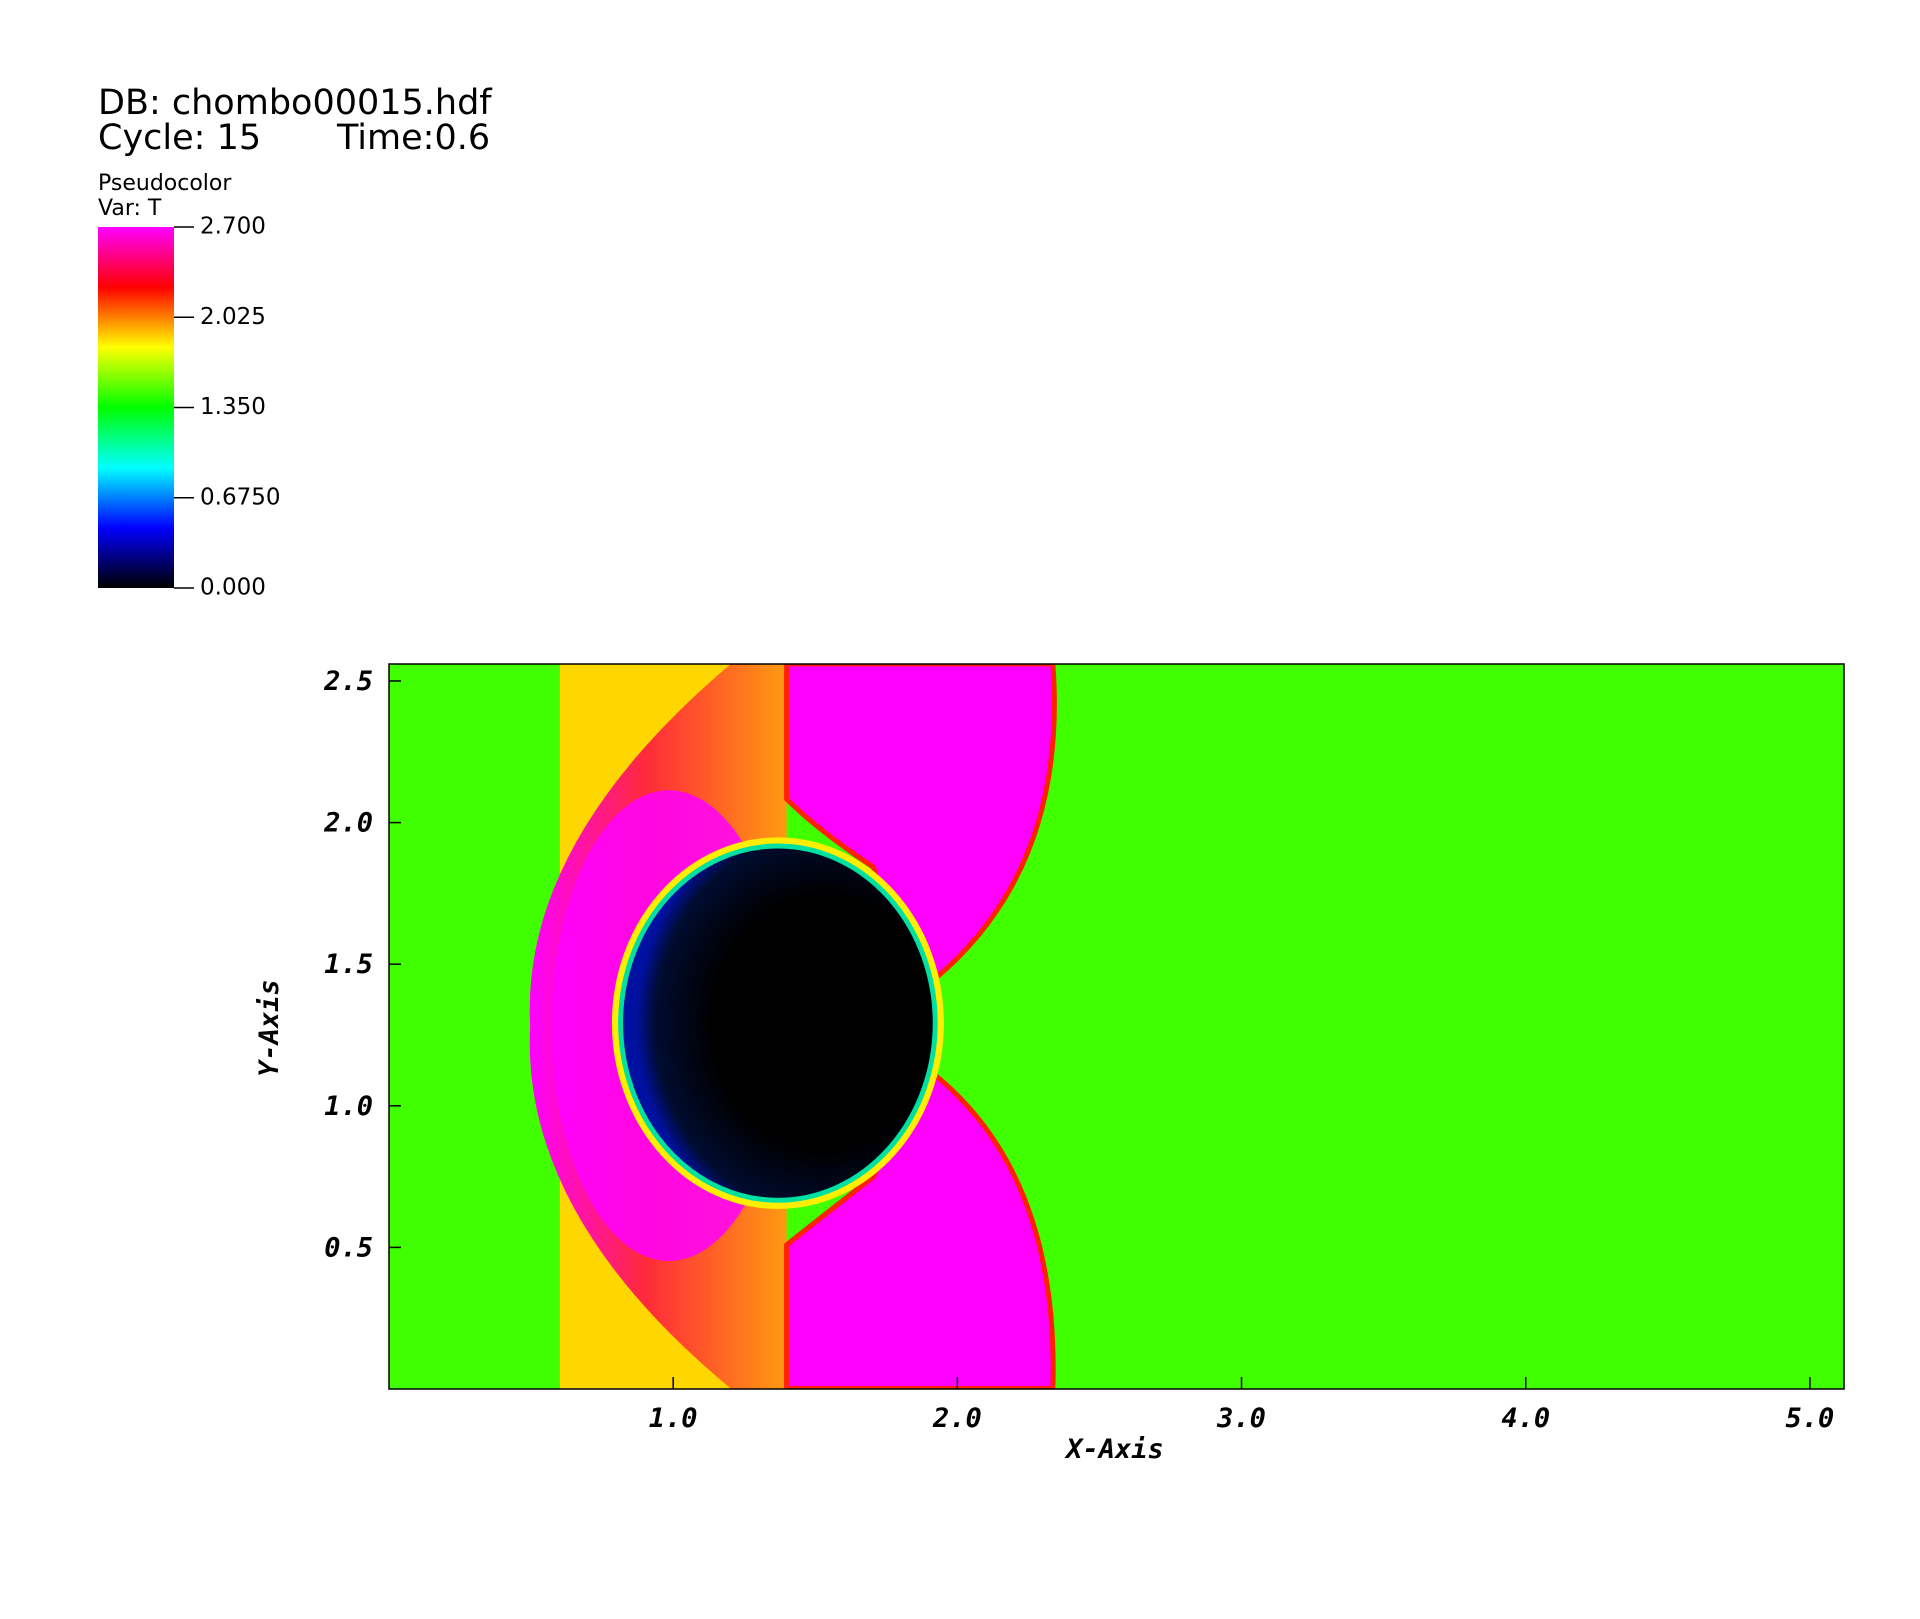 This screenshot has height=1619, width=1920. I want to click on colorbar-tick-label: 2.700, so click(233, 227).